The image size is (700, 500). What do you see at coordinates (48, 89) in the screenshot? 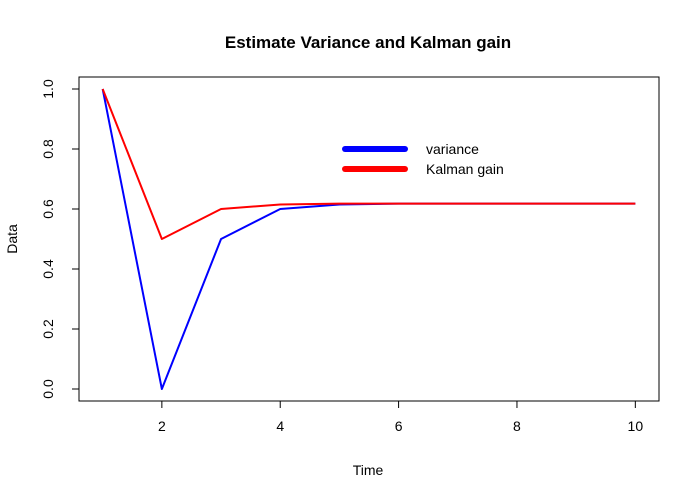
I see `y-tick-label: 1.0` at bounding box center [48, 89].